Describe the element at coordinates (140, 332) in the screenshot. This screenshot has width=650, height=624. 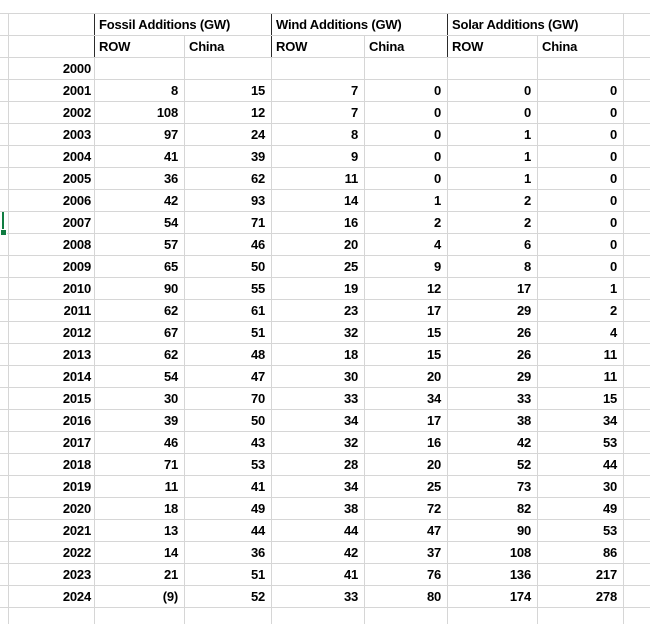
I see `cell-fossil-row: 67` at that location.